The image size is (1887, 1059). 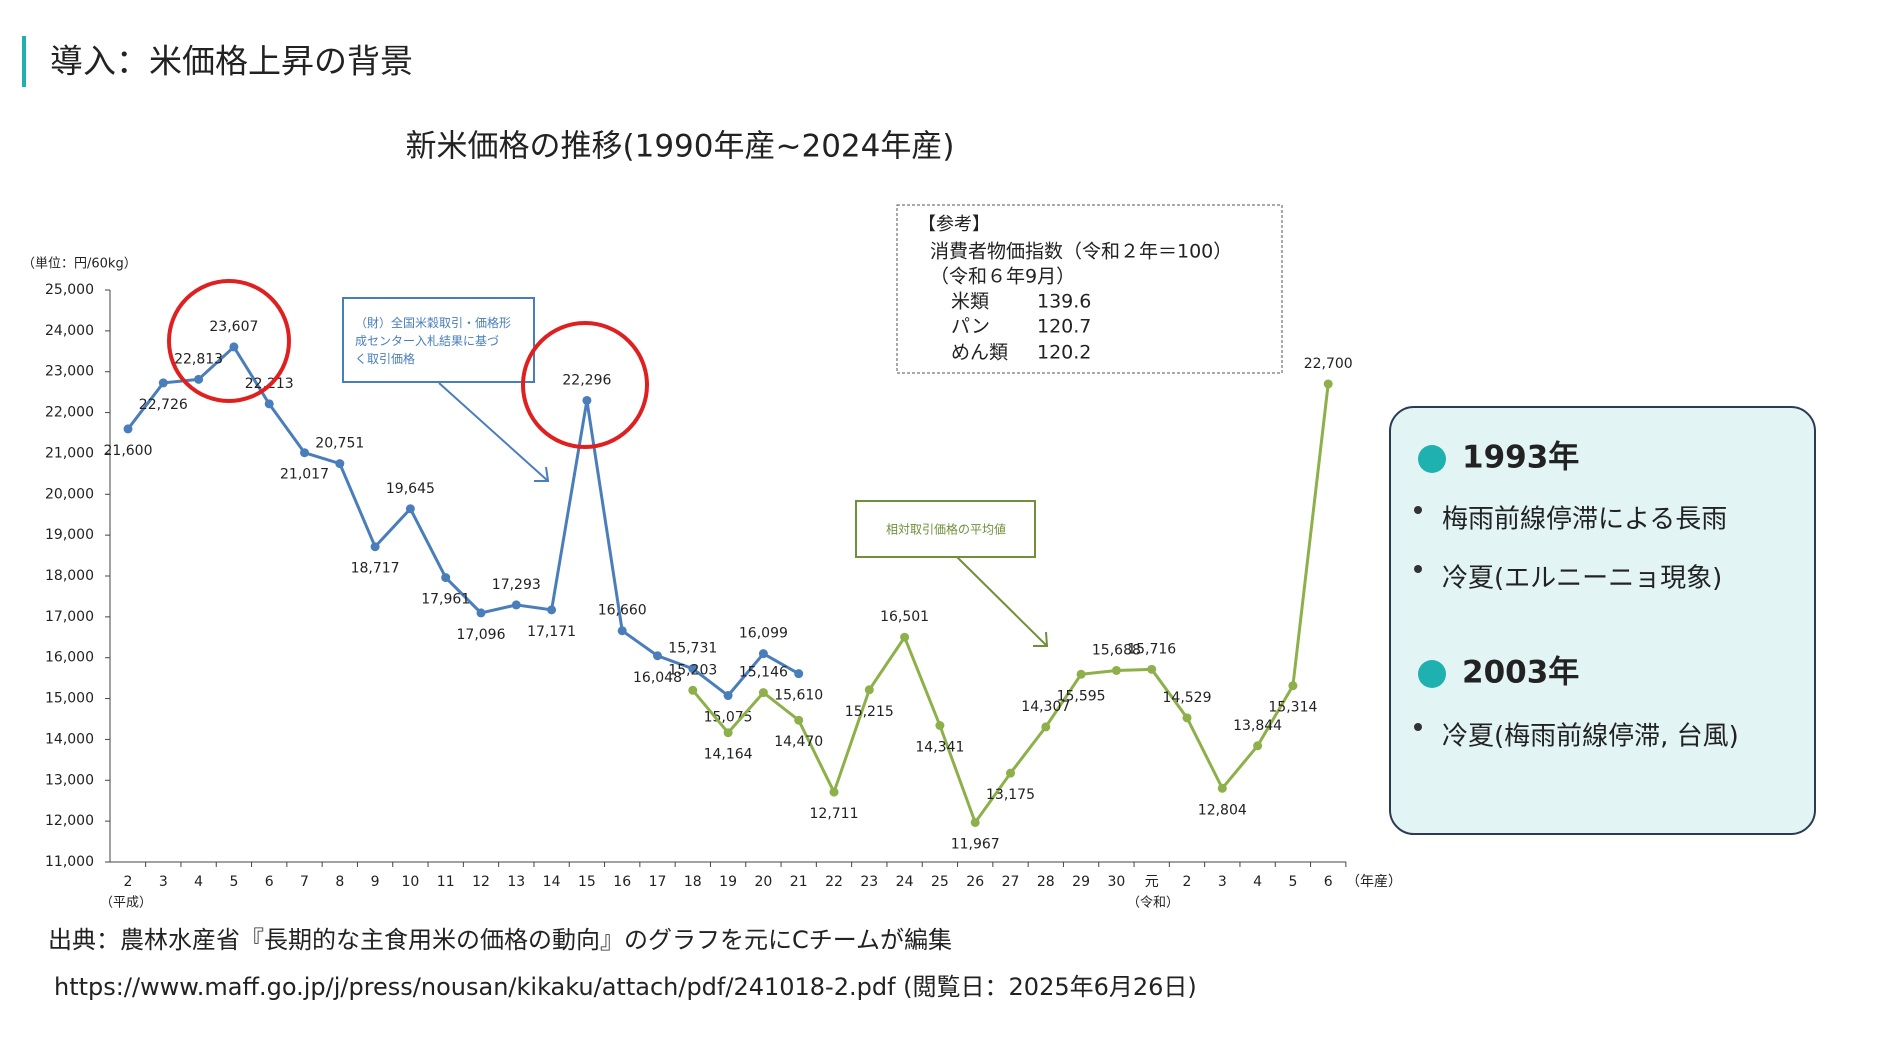 I want to click on series-line, so click(x=463, y=521).